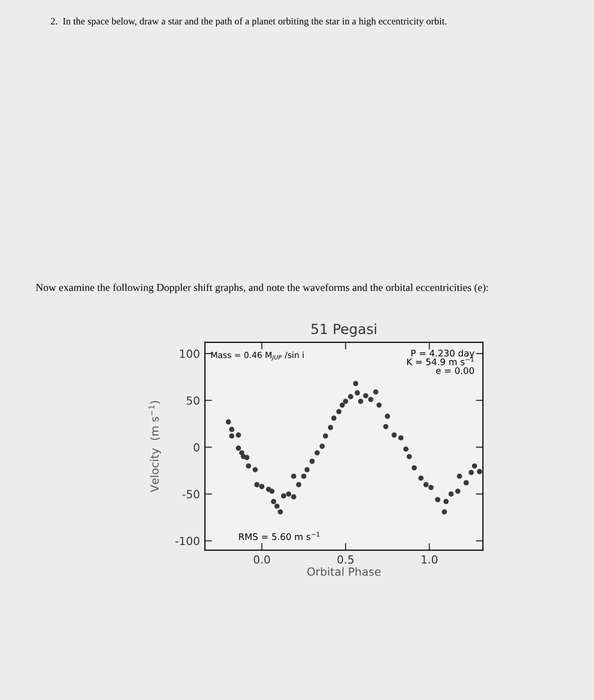 The image size is (594, 700). Describe the element at coordinates (187, 541) in the screenshot. I see `y-tick-label: -100` at that location.